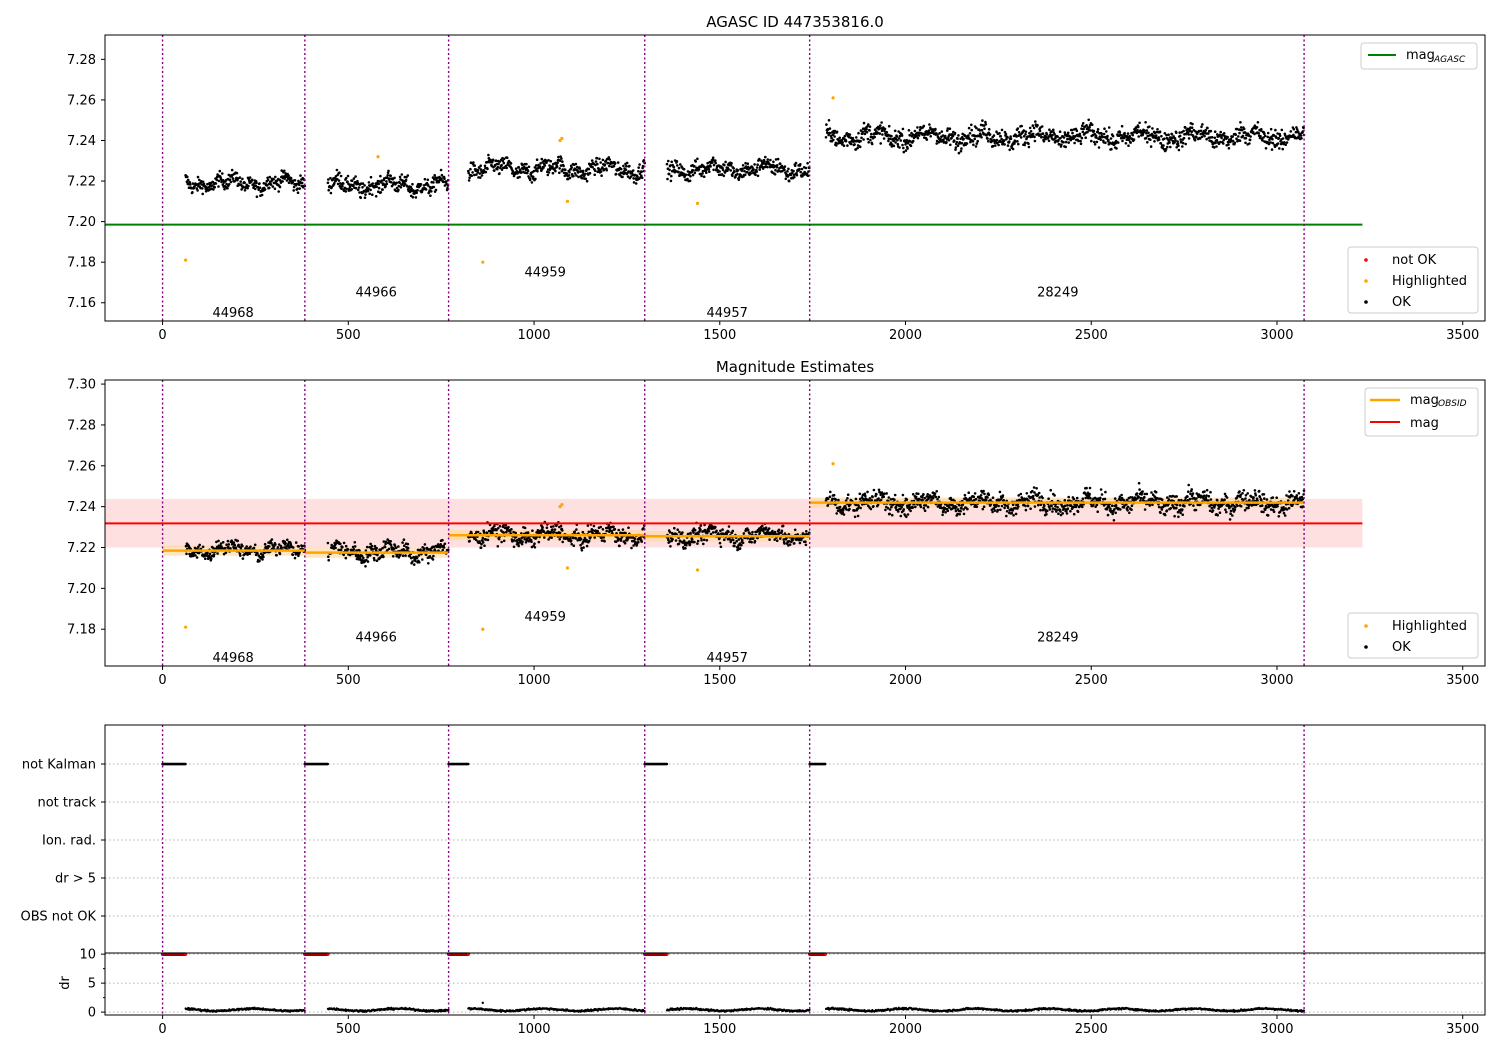  I want to click on x-tick-label: 1000, so click(533, 680).